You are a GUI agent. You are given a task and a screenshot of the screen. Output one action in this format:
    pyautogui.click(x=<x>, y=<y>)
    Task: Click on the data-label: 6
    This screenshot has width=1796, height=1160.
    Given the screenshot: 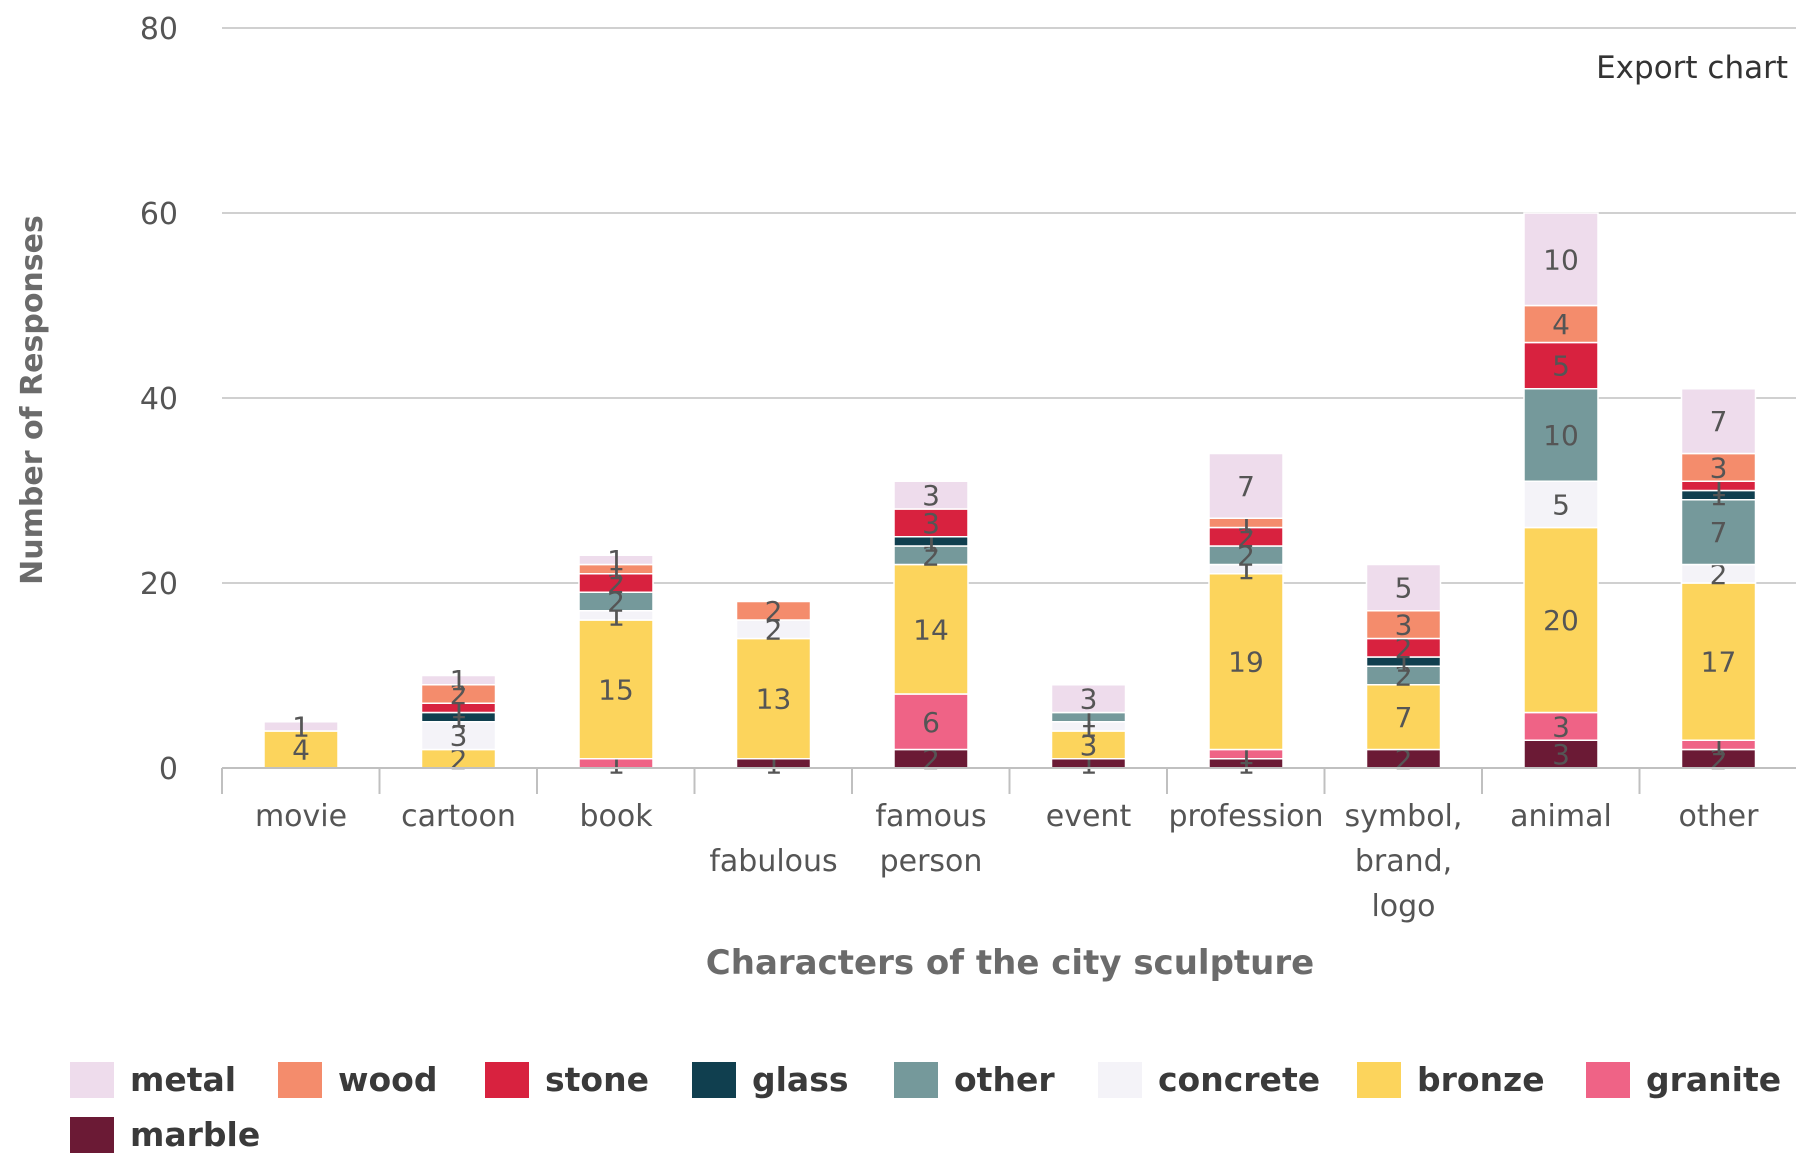 What is the action you would take?
    pyautogui.click(x=931, y=722)
    